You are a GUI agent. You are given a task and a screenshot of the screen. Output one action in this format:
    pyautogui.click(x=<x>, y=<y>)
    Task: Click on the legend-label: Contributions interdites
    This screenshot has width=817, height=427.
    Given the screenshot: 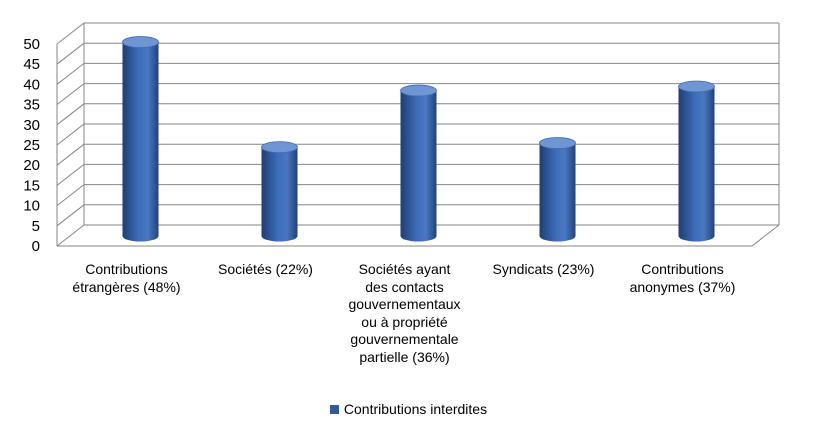 What is the action you would take?
    pyautogui.click(x=415, y=409)
    